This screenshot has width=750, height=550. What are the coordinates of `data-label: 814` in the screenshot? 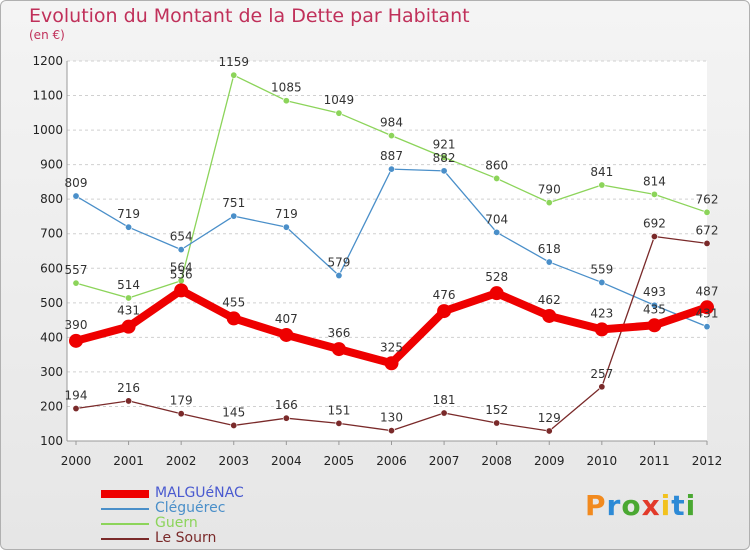 It's located at (654, 181).